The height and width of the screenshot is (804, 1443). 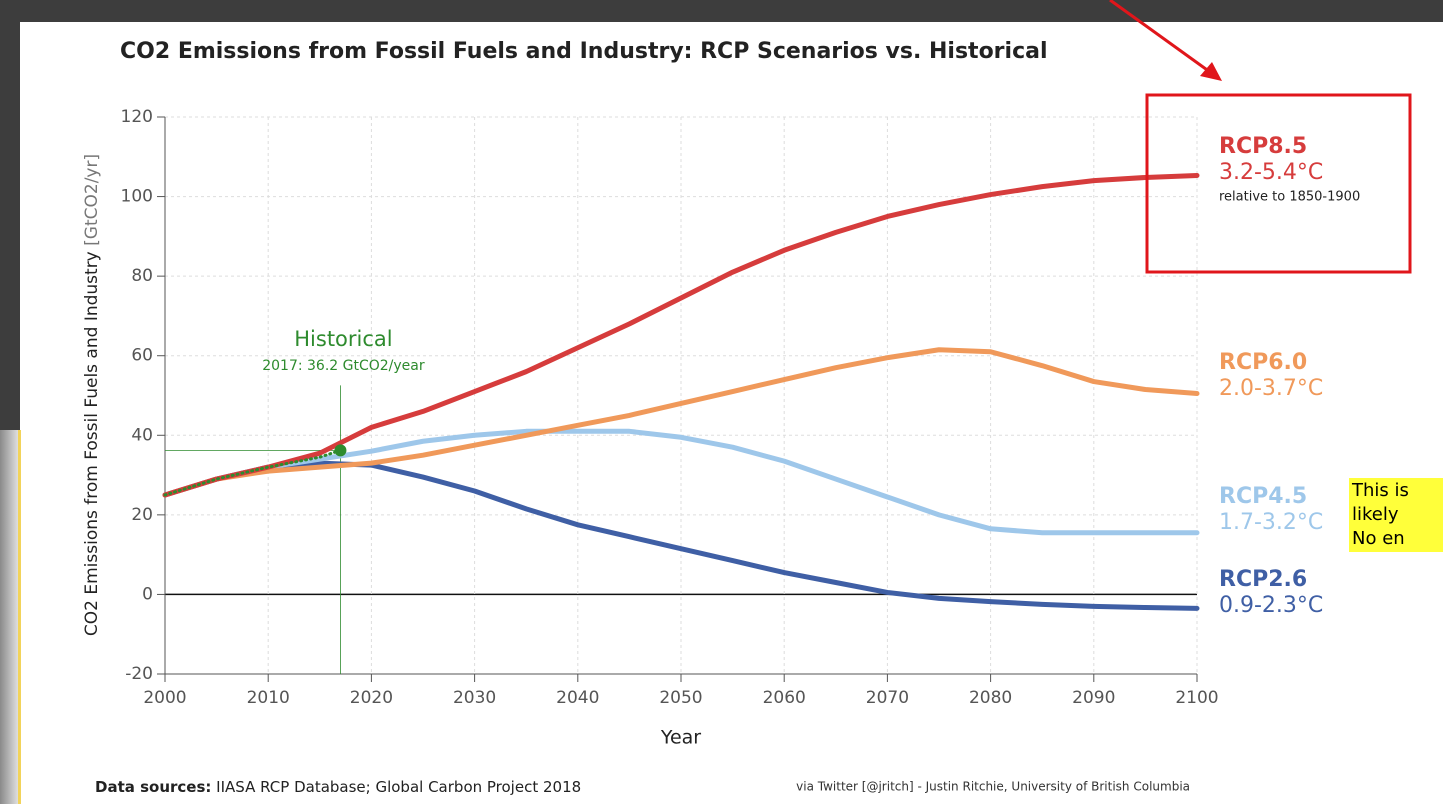 What do you see at coordinates (10, 215) in the screenshot?
I see `left-frame` at bounding box center [10, 215].